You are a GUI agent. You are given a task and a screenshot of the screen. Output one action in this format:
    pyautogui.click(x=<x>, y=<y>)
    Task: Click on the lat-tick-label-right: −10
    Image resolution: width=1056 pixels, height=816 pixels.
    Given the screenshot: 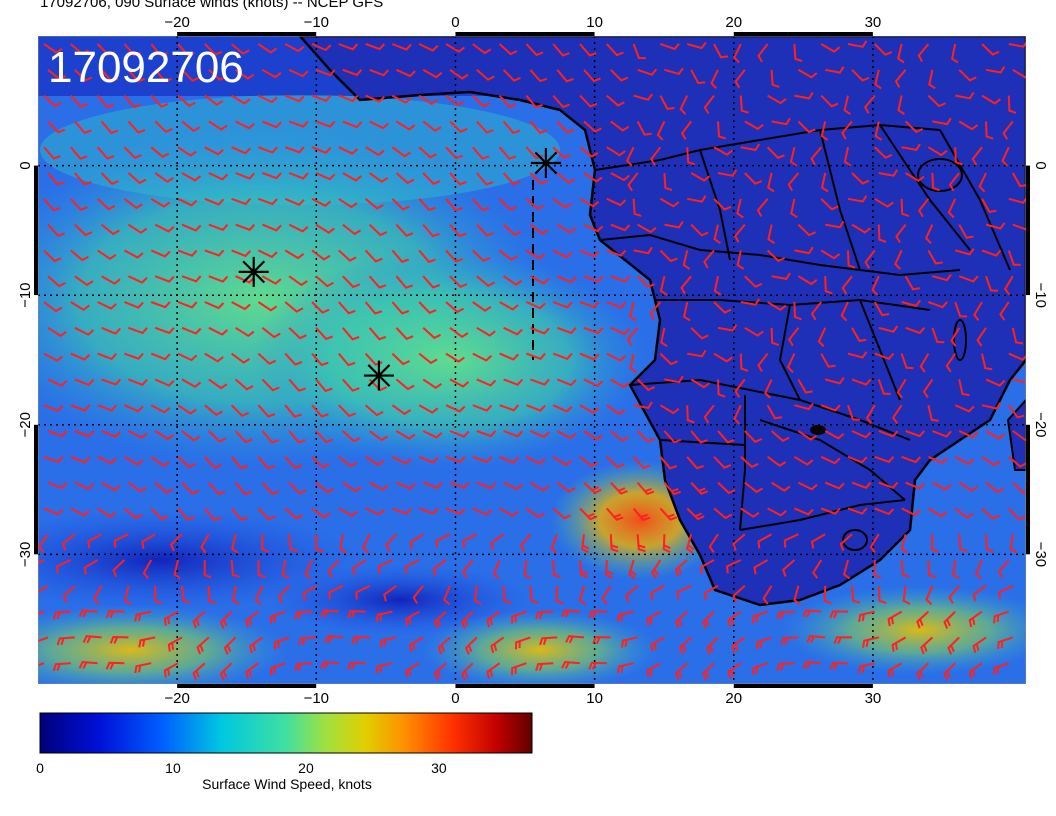 What is the action you would take?
    pyautogui.click(x=1040, y=294)
    